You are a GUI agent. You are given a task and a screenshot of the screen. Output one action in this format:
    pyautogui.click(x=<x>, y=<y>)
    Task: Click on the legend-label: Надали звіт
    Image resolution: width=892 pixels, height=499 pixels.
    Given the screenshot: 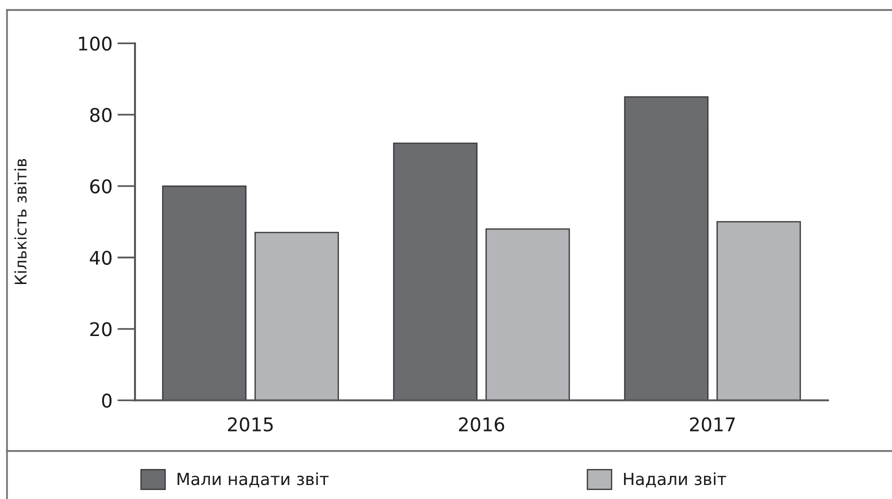 What is the action you would take?
    pyautogui.click(x=675, y=480)
    